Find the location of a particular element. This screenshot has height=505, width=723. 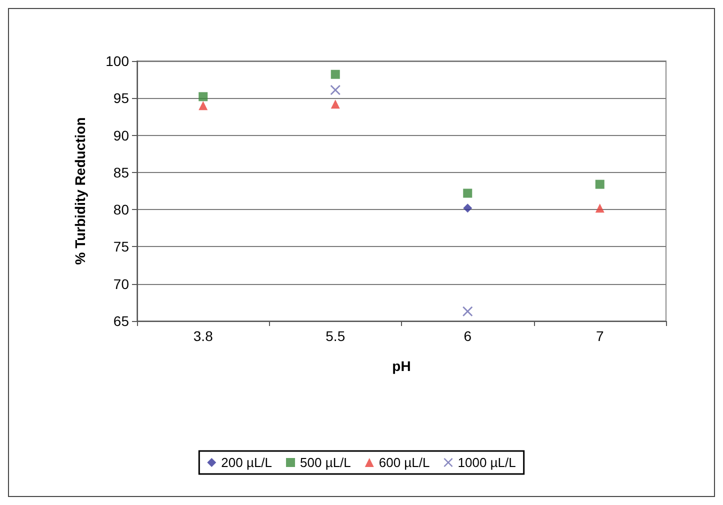

y-tick-label: 95 is located at coordinates (121, 98).